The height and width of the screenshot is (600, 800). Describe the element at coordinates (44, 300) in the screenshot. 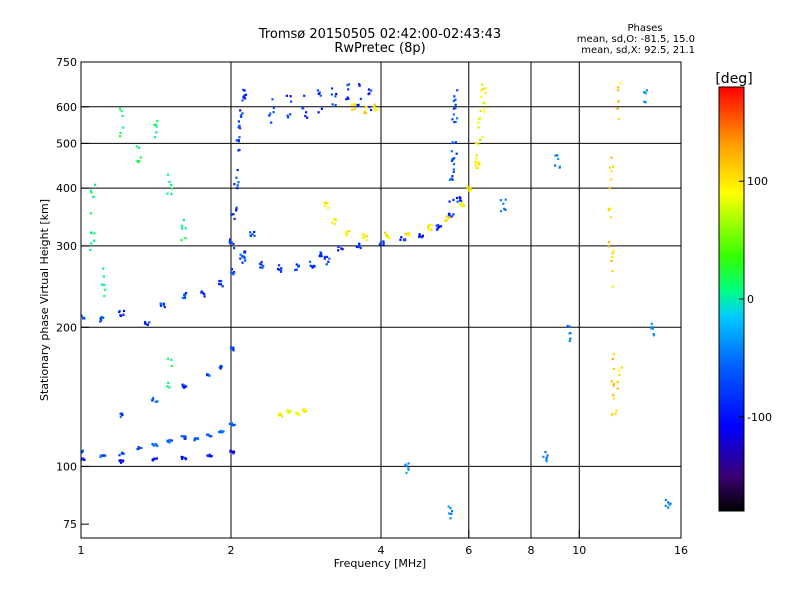

I see `y-axis-label: Stationary phase Virtual Height [km]` at that location.